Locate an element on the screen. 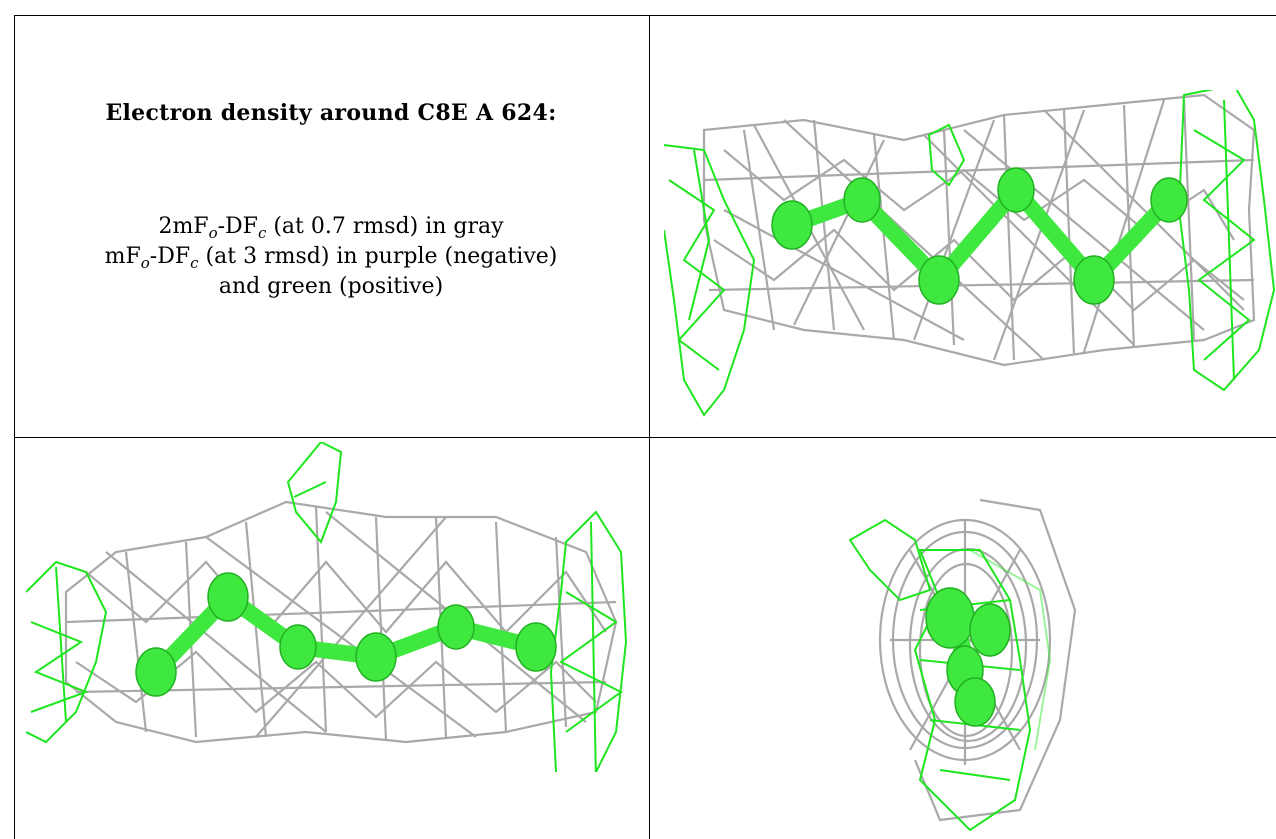  caption-title: Electron density around C8E A 624: is located at coordinates (331, 113).